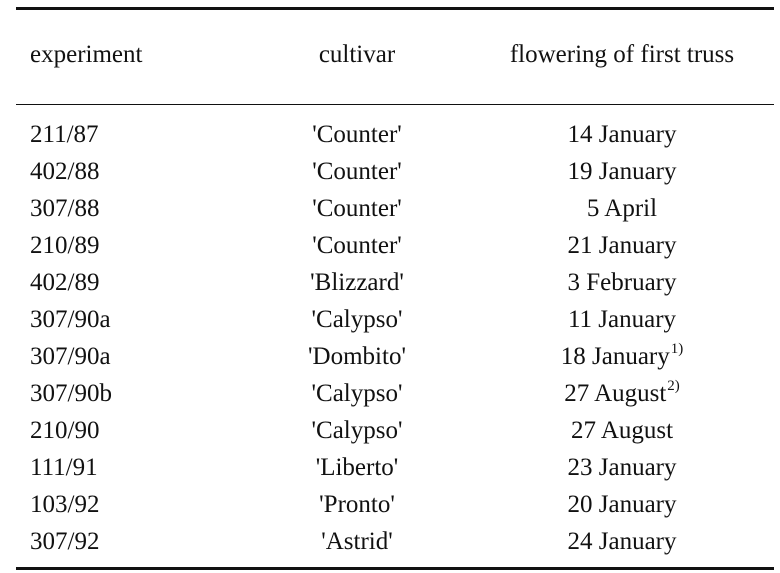  I want to click on cell-experiment: 210/89, so click(65, 245).